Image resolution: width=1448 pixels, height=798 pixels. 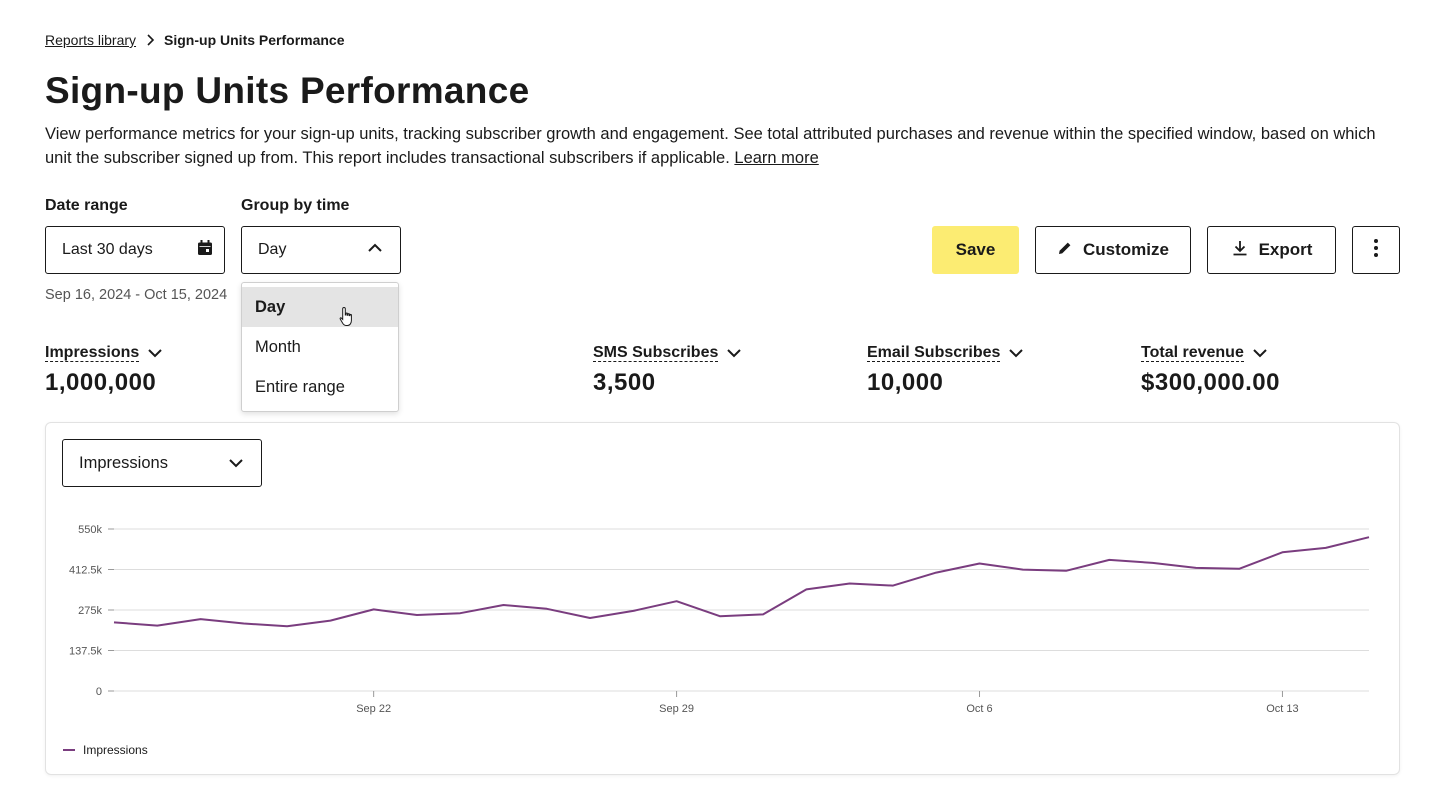 I want to click on metric-sms-subscribes-toggle: SMS Subscribes, so click(x=667, y=353).